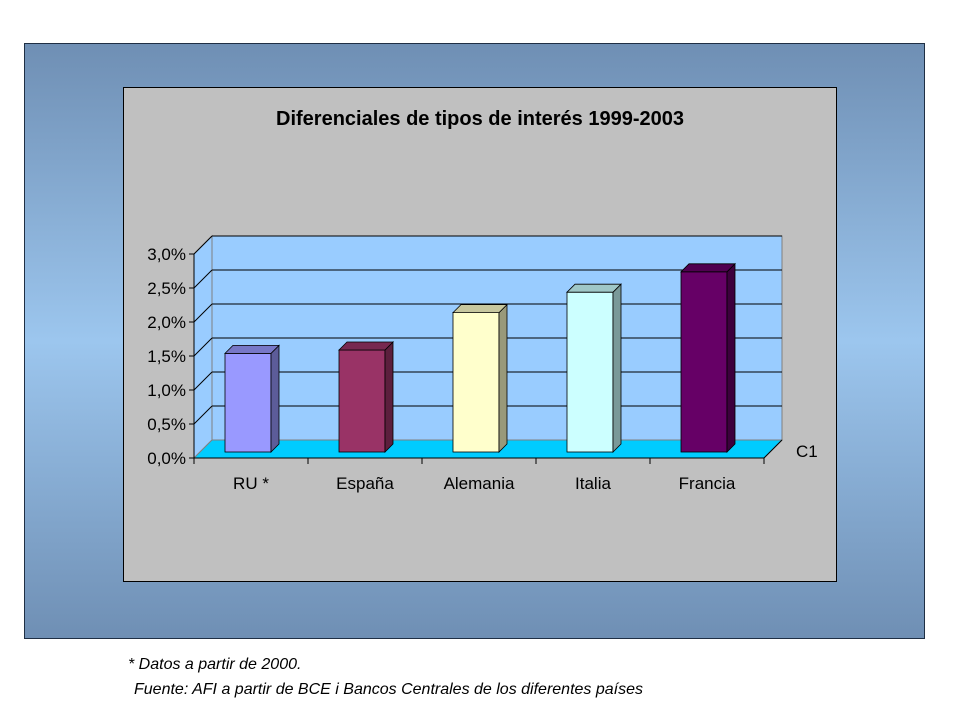  Describe the element at coordinates (593, 483) in the screenshot. I see `x-tick-label: Italia` at that location.